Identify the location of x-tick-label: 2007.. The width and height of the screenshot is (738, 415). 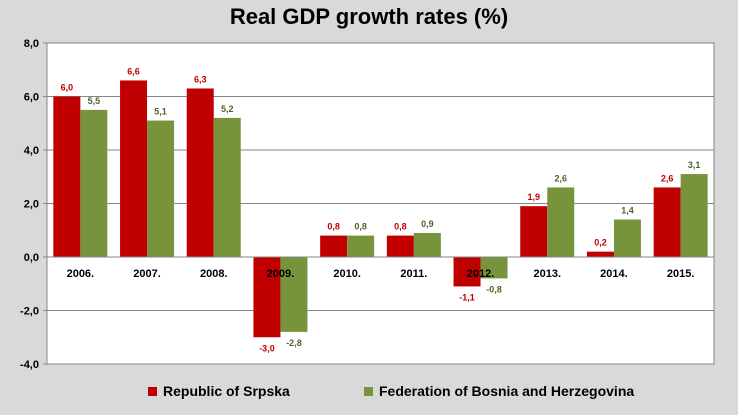
(147, 274).